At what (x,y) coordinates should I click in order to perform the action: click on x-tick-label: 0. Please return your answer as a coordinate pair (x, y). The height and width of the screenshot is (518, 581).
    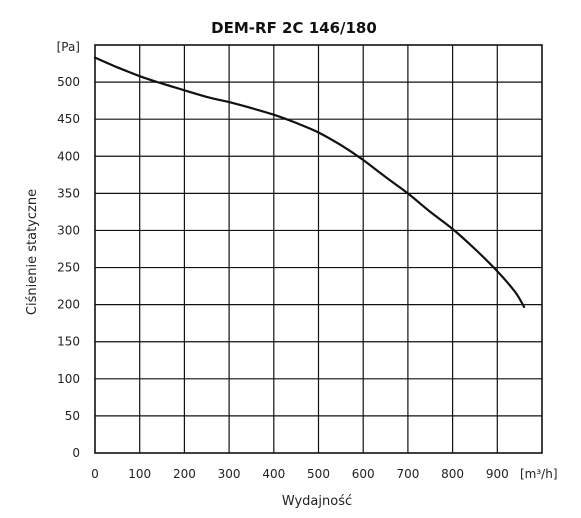
    Looking at the image, I should click on (95, 474).